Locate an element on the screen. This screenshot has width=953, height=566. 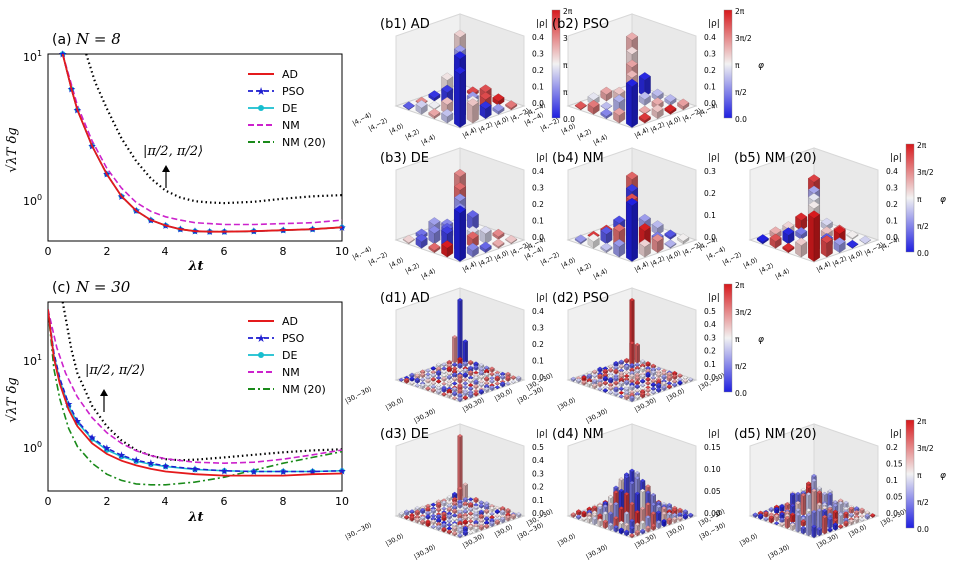
phi-label: φ is located at coordinates (943, 476).